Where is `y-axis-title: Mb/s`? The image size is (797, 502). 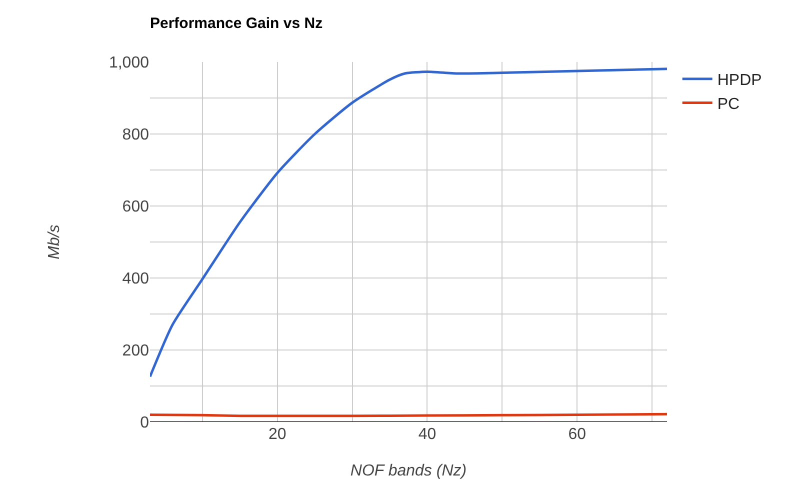 y-axis-title: Mb/s is located at coordinates (54, 242).